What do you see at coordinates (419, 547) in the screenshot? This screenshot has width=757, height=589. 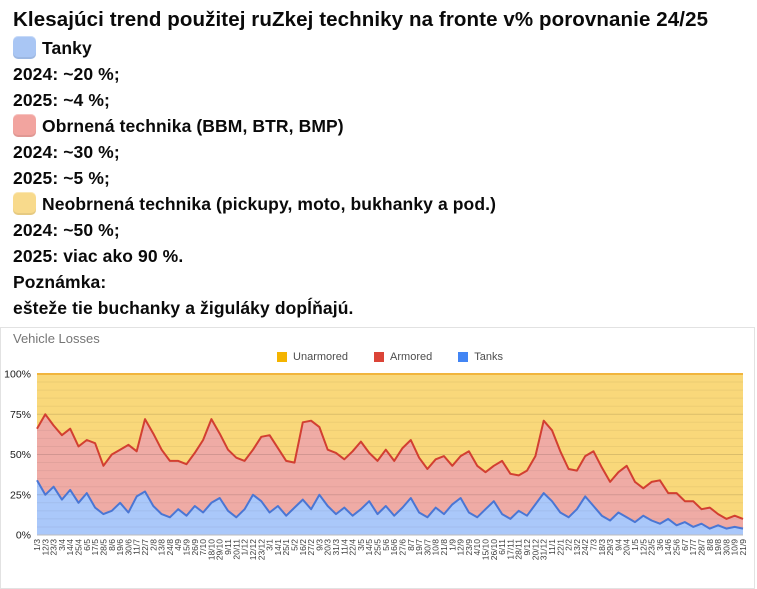 I see `x-tick-label: 19/7` at bounding box center [419, 547].